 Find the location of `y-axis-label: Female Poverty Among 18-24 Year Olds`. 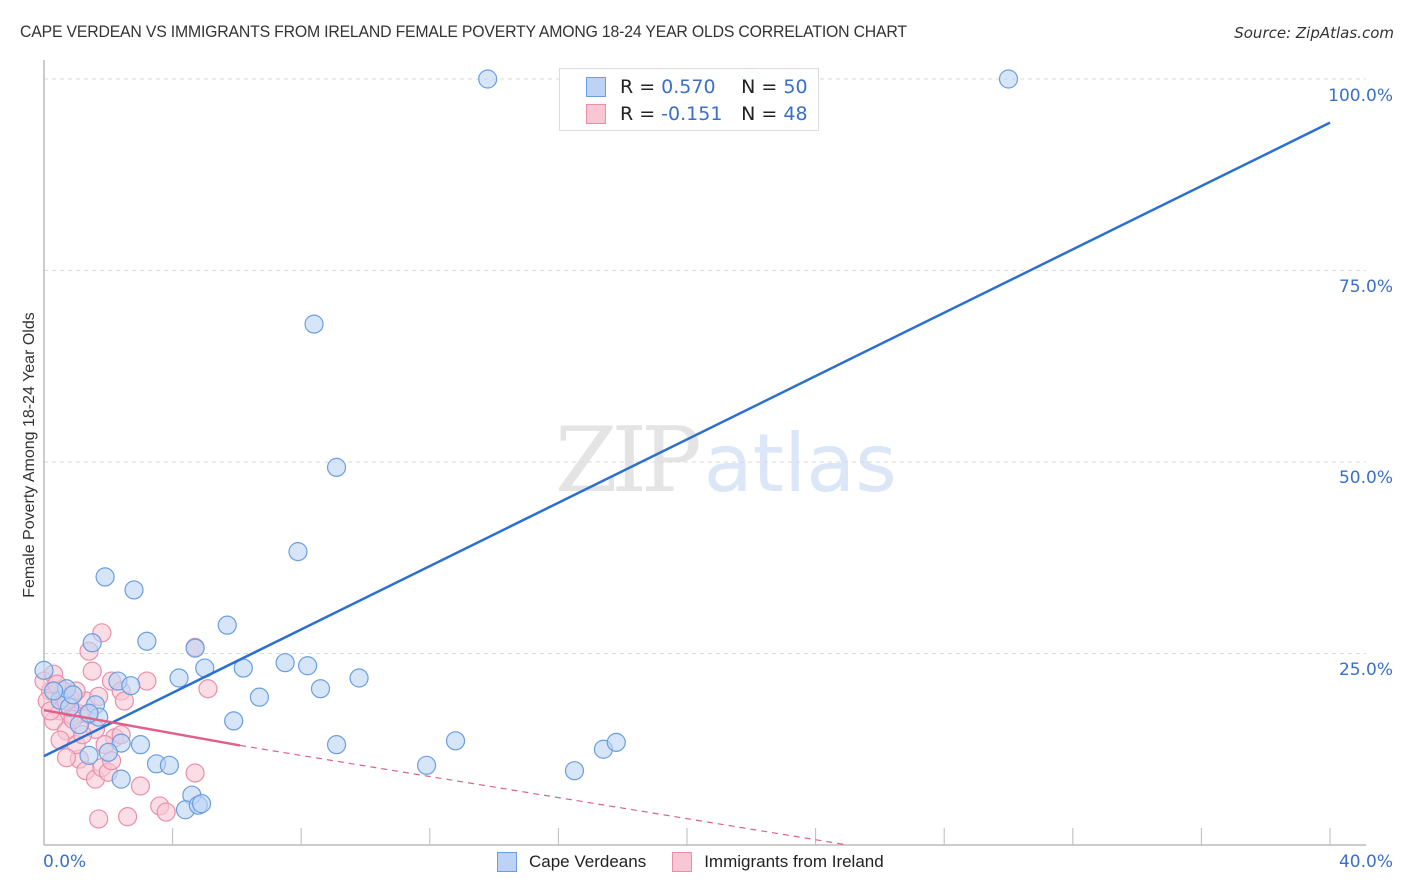

y-axis-label: Female Poverty Among 18-24 Year Olds is located at coordinates (29, 455).